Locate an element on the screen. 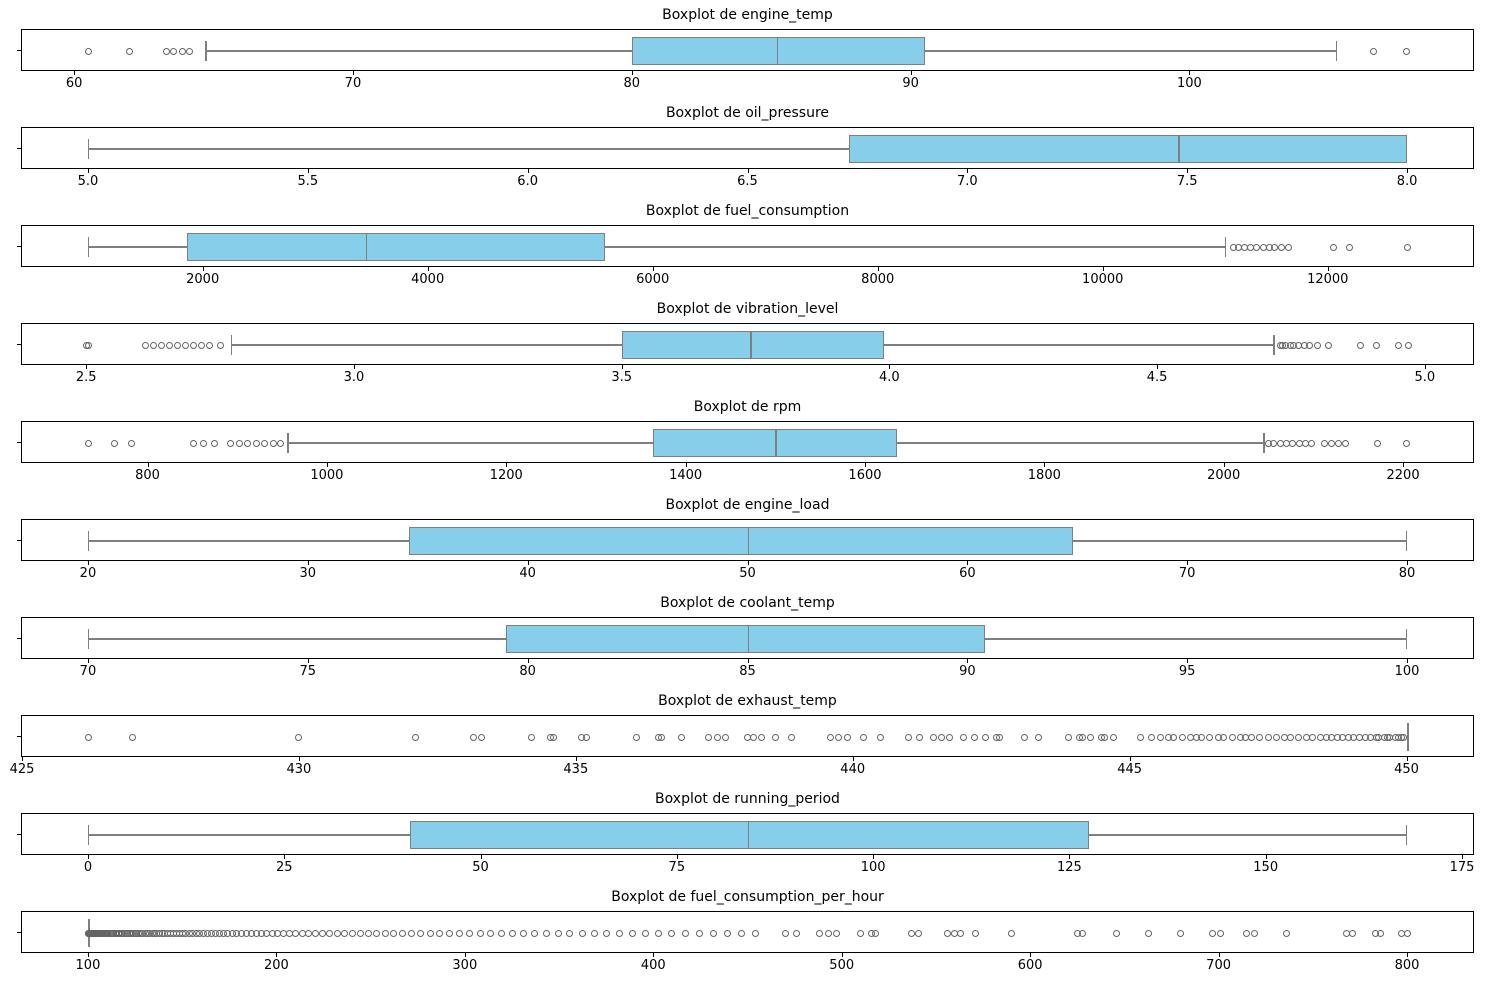 Image resolution: width=1487 pixels, height=990 pixels. x-tick-label: 1000 is located at coordinates (327, 475).